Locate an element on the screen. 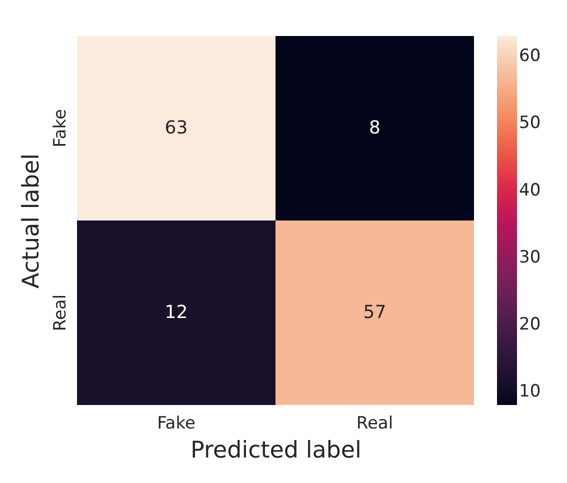 The height and width of the screenshot is (483, 567). color-bar-label: 60 is located at coordinates (530, 56).